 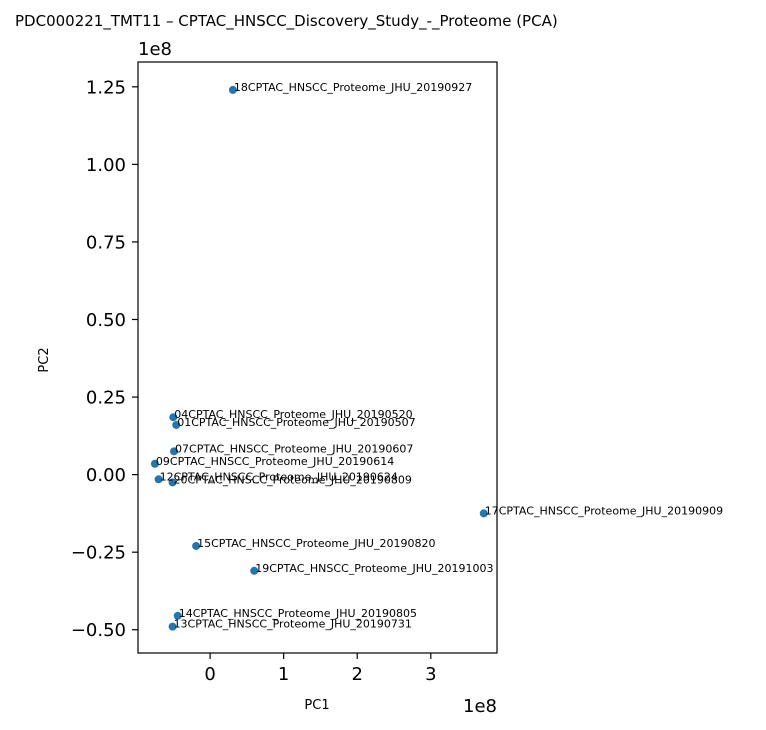 What do you see at coordinates (374, 568) in the screenshot?
I see `point-label: 19CPTAC_HNSCC_Proteome_JHU_20191003` at bounding box center [374, 568].